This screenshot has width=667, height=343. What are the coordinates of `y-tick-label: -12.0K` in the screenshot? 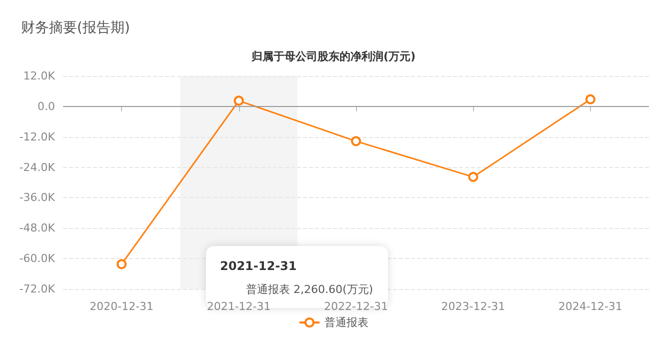 It's located at (37, 137).